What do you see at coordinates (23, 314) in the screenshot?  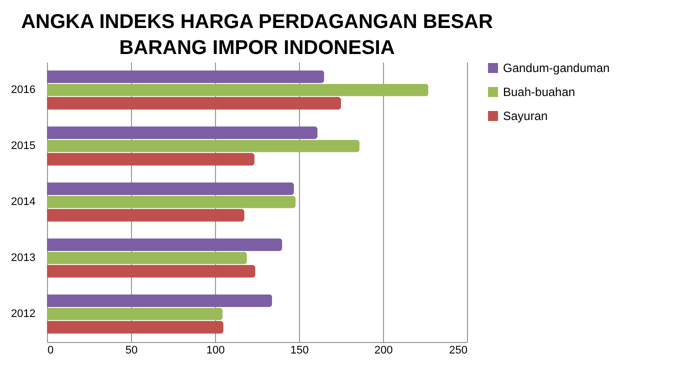 I see `y-tick-label: 2012` at bounding box center [23, 314].